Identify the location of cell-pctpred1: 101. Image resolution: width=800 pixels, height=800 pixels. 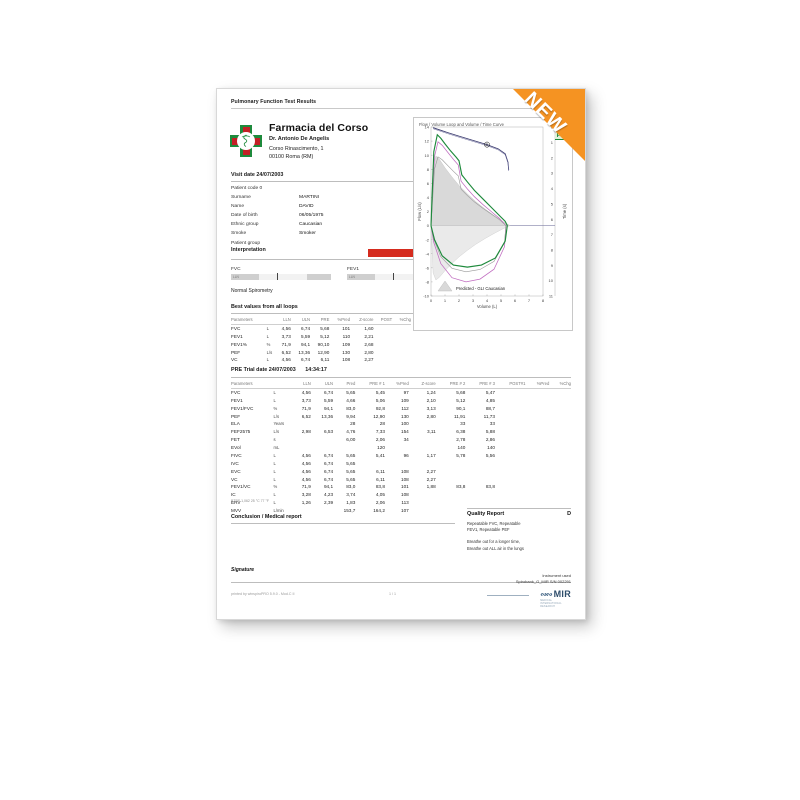
(404, 487).